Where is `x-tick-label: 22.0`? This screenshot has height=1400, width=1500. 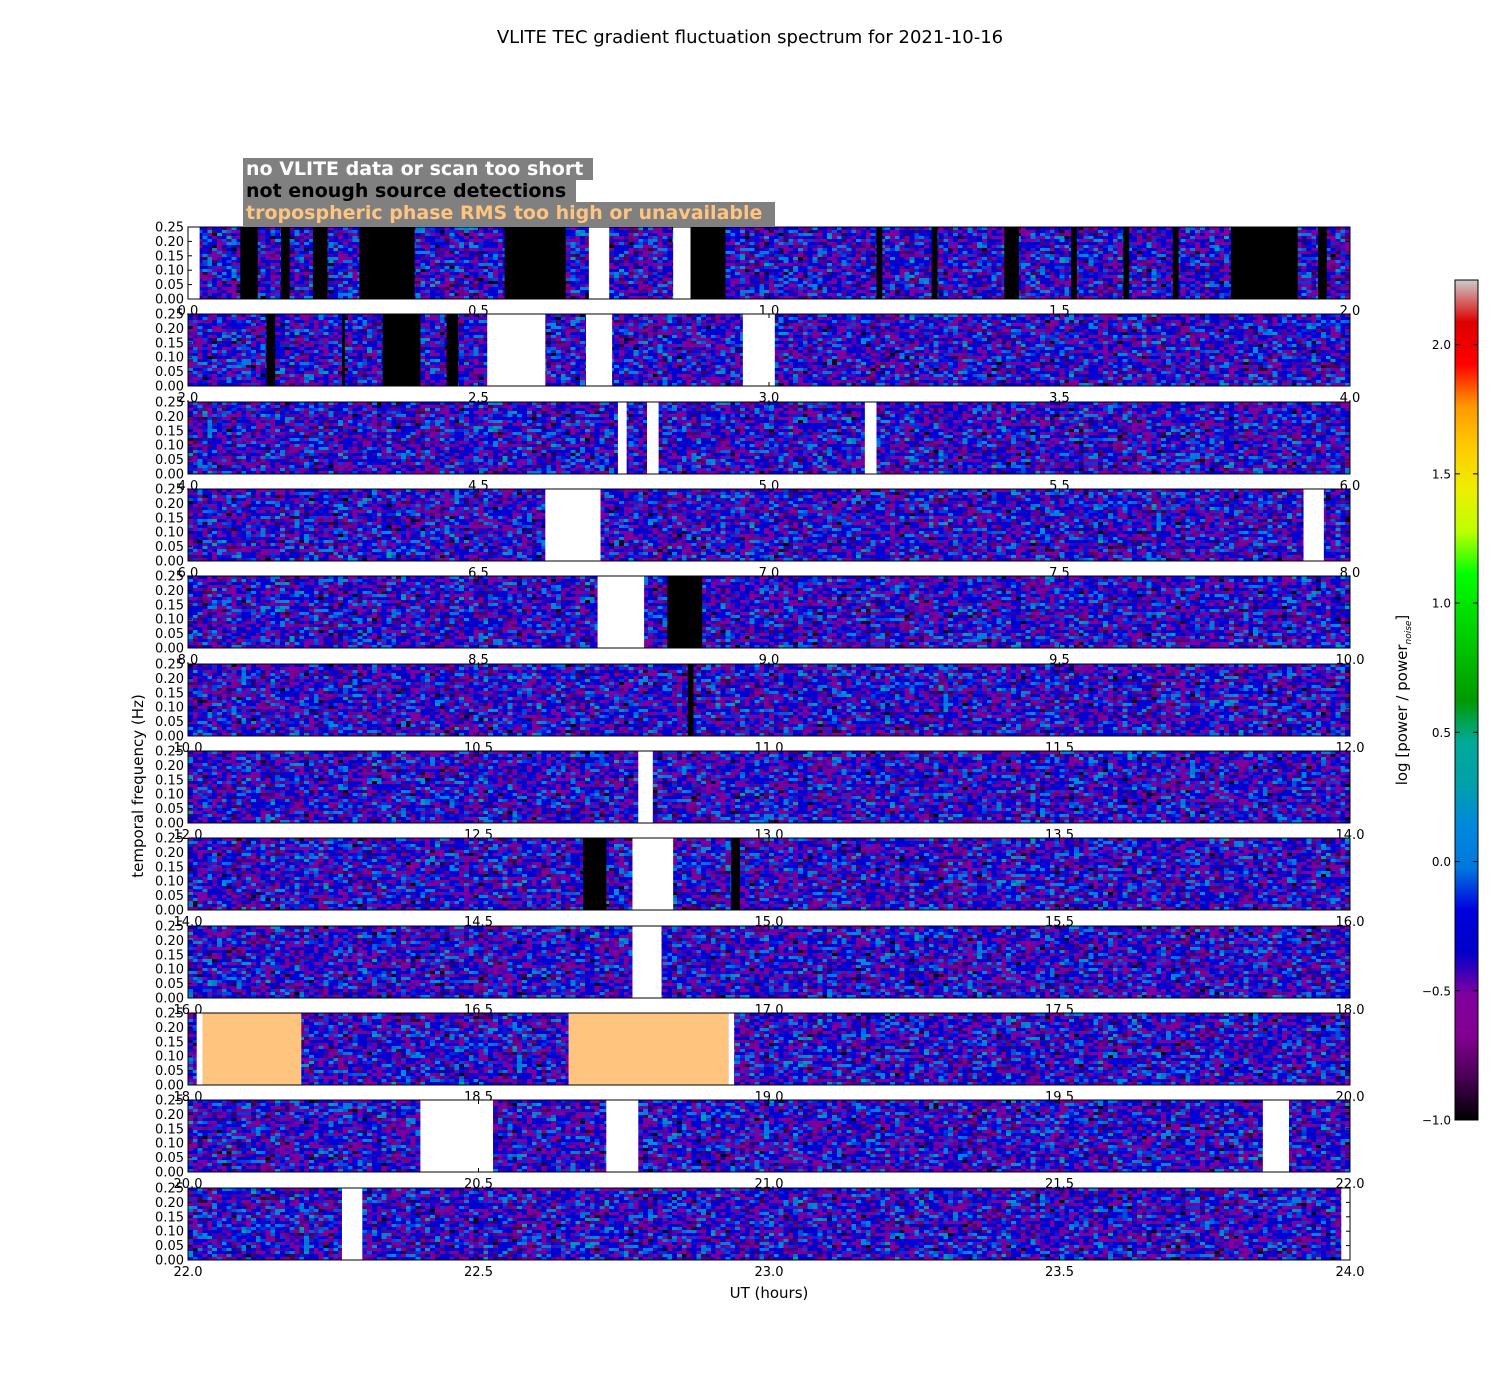 x-tick-label: 22.0 is located at coordinates (188, 1272).